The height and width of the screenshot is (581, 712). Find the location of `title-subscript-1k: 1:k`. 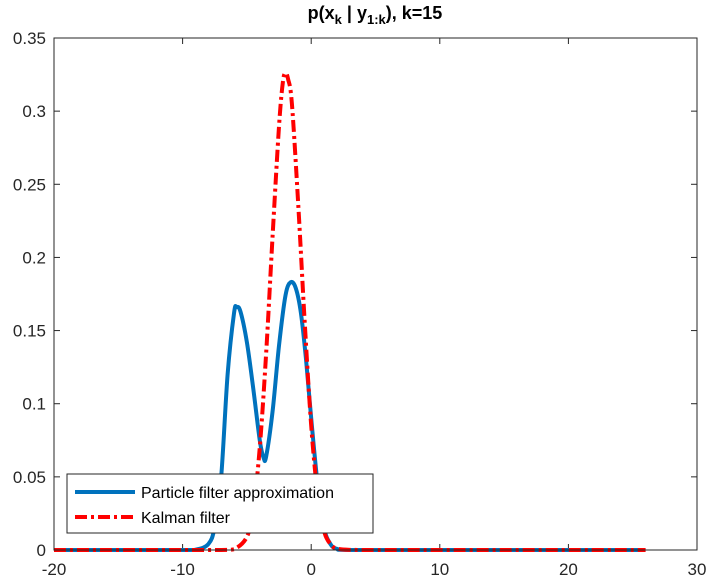

title-subscript-1k: 1:k is located at coordinates (377, 19).